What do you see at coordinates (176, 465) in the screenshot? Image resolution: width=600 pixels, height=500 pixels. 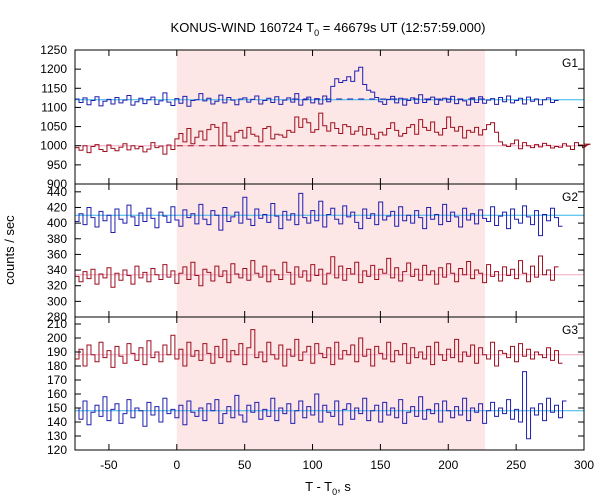 I see `x-tick-label-0: 0` at bounding box center [176, 465].